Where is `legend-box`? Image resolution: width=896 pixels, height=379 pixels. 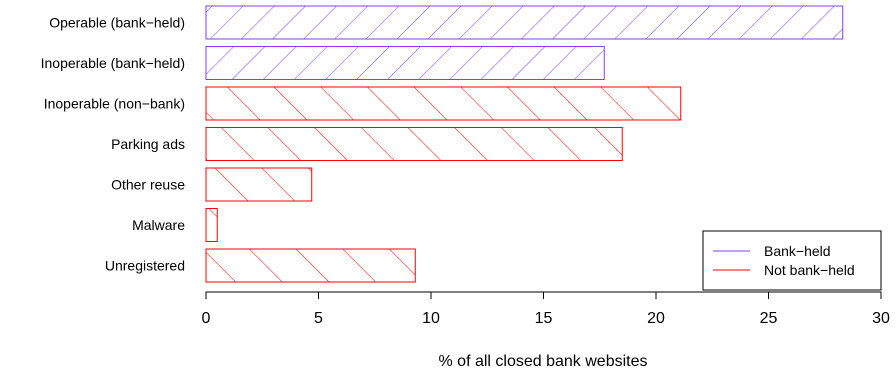 legend-box is located at coordinates (792, 260).